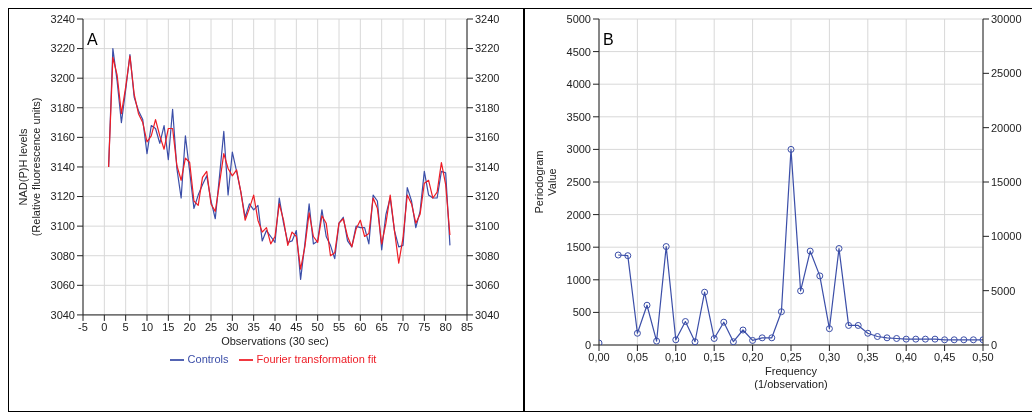 The image size is (1032, 412). I want to click on y2-tick-label: 10000, so click(1006, 236).